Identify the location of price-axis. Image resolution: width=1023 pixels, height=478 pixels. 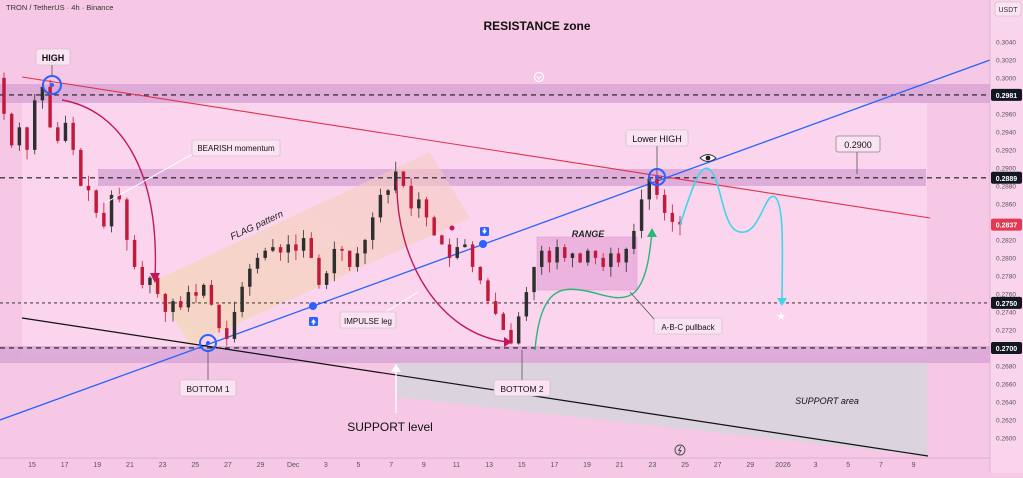
(1006, 236).